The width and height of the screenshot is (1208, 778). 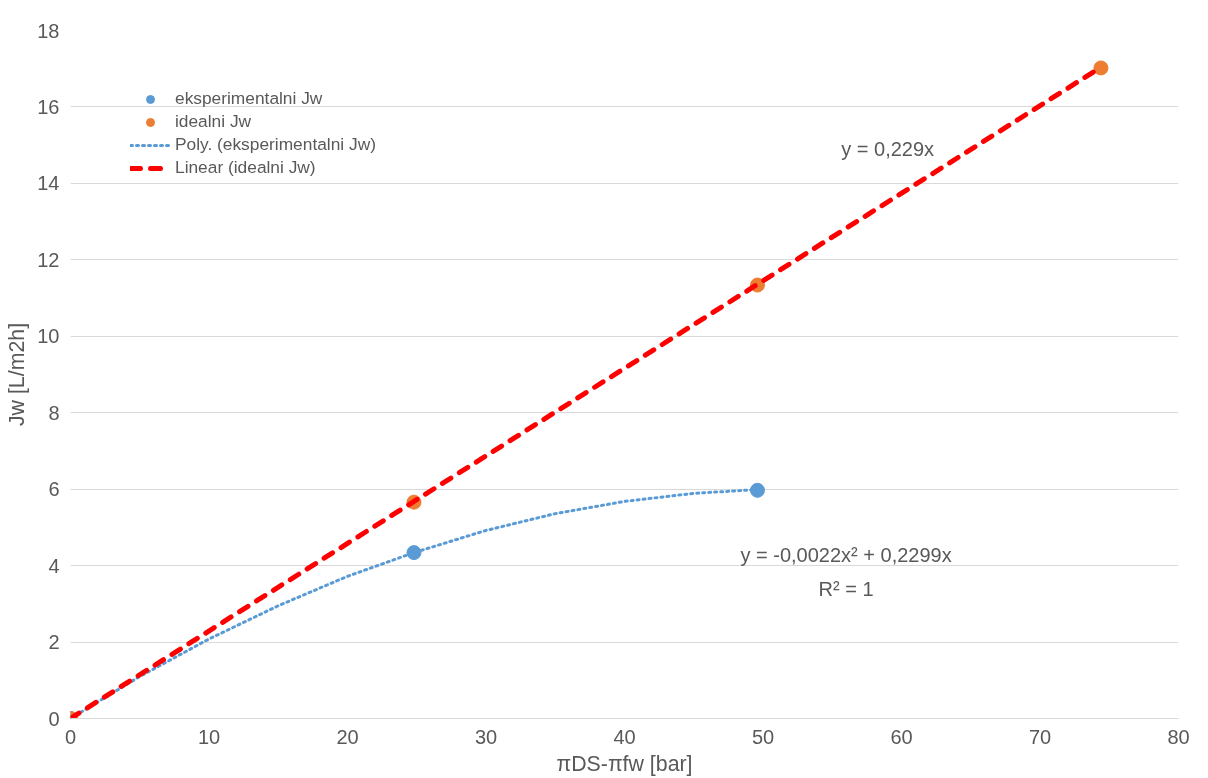 What do you see at coordinates (901, 736) in the screenshot?
I see `x-tick-label: 60` at bounding box center [901, 736].